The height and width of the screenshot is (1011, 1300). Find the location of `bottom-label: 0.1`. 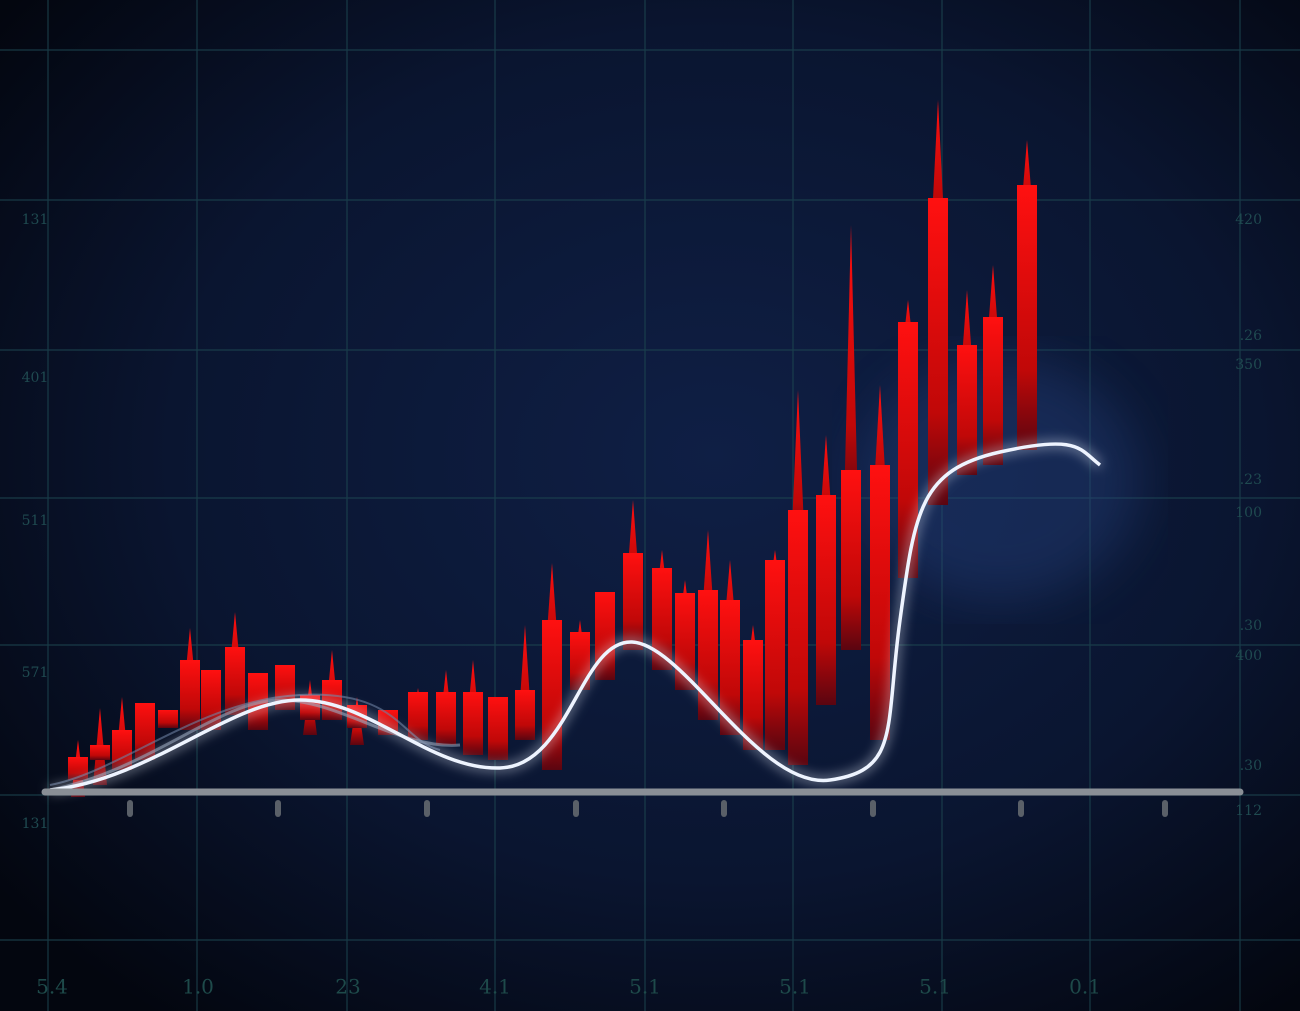

bottom-label: 0.1 is located at coordinates (1085, 987).